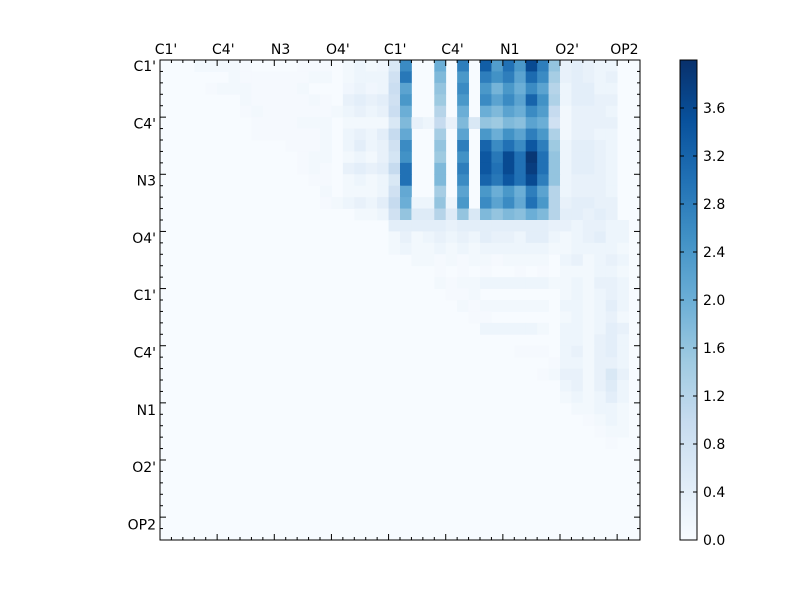 This screenshot has height=600, width=800. What do you see at coordinates (146, 182) in the screenshot?
I see `y-tick-label: N3` at bounding box center [146, 182].